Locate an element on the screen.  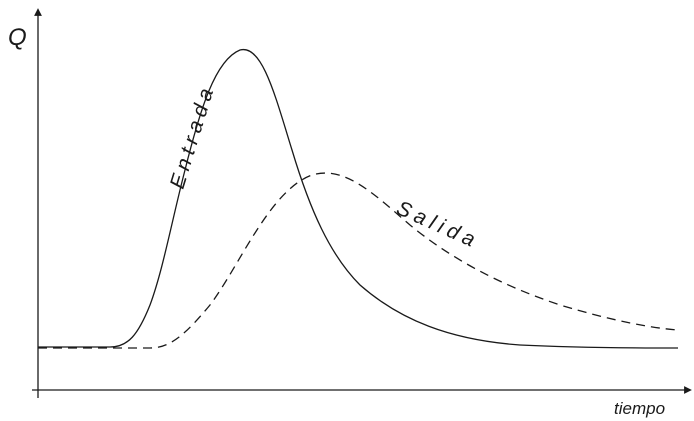
entrada-label: Entrada is located at coordinates (193, 136).